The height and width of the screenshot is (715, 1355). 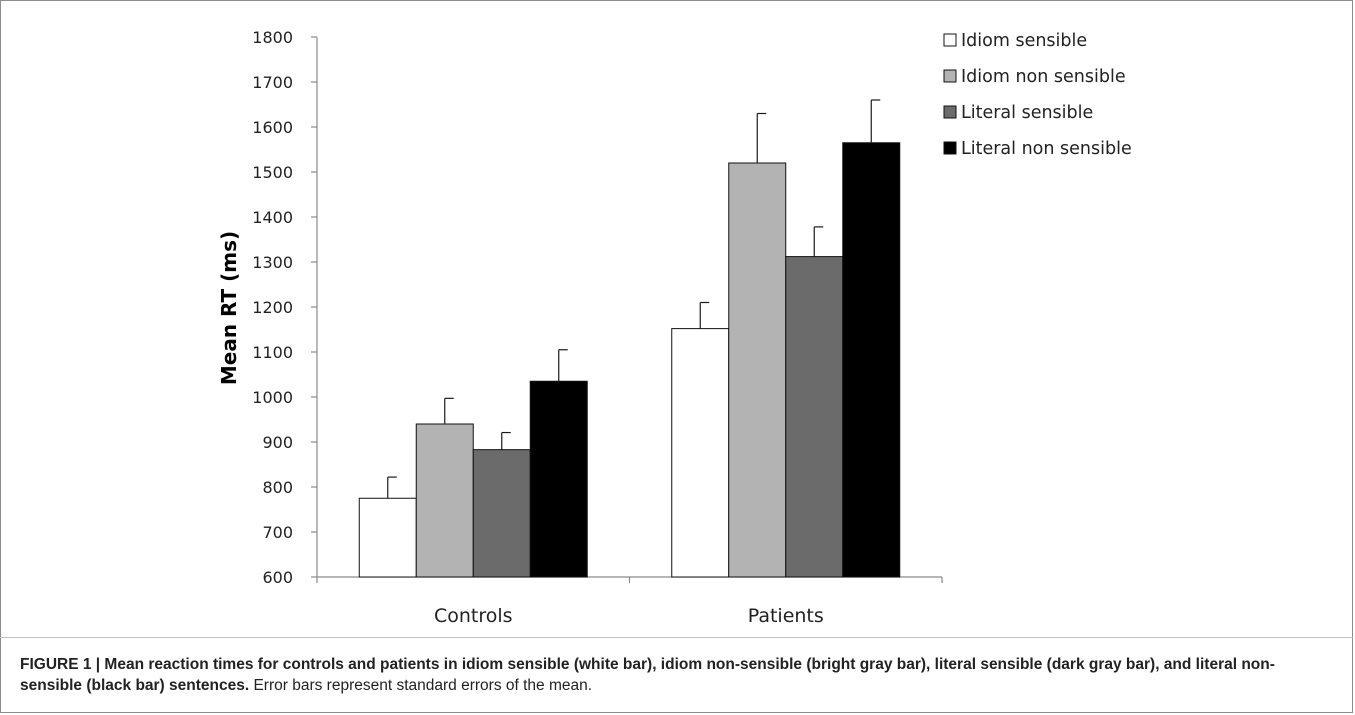 What do you see at coordinates (272, 127) in the screenshot?
I see `y-tick-label: 1600` at bounding box center [272, 127].